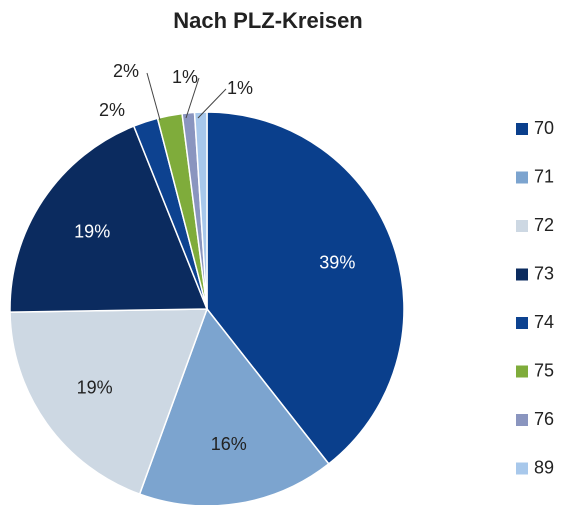  I want to click on legend-label: 71, so click(544, 176).